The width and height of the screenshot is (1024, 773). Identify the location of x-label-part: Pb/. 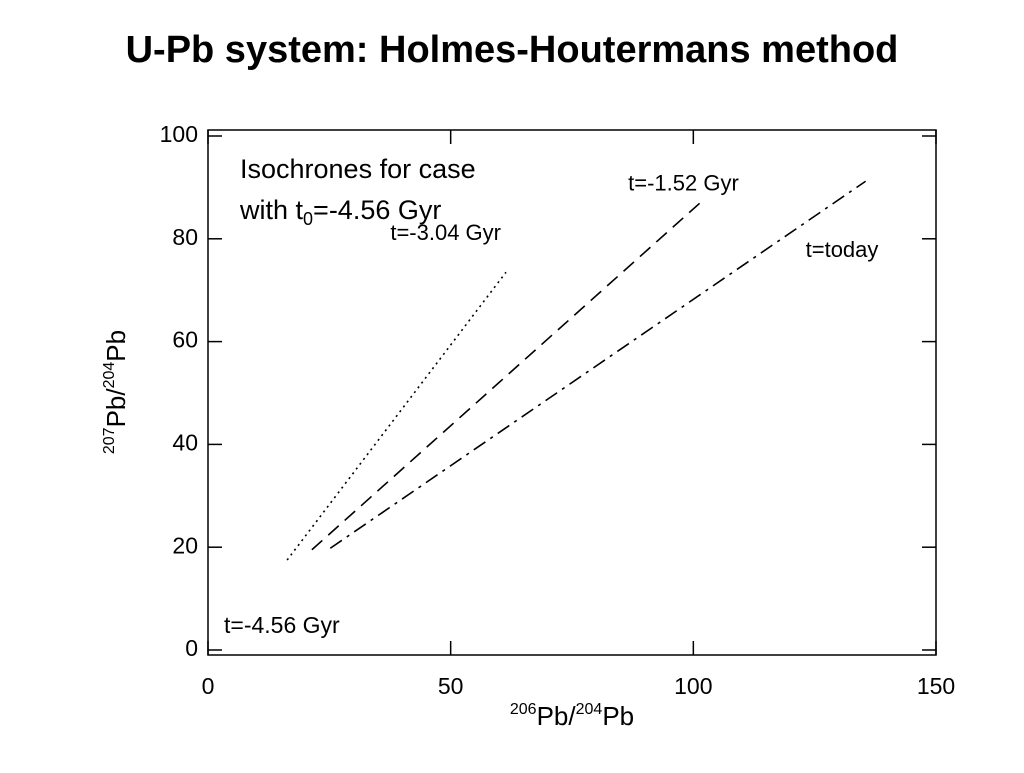
(557, 716).